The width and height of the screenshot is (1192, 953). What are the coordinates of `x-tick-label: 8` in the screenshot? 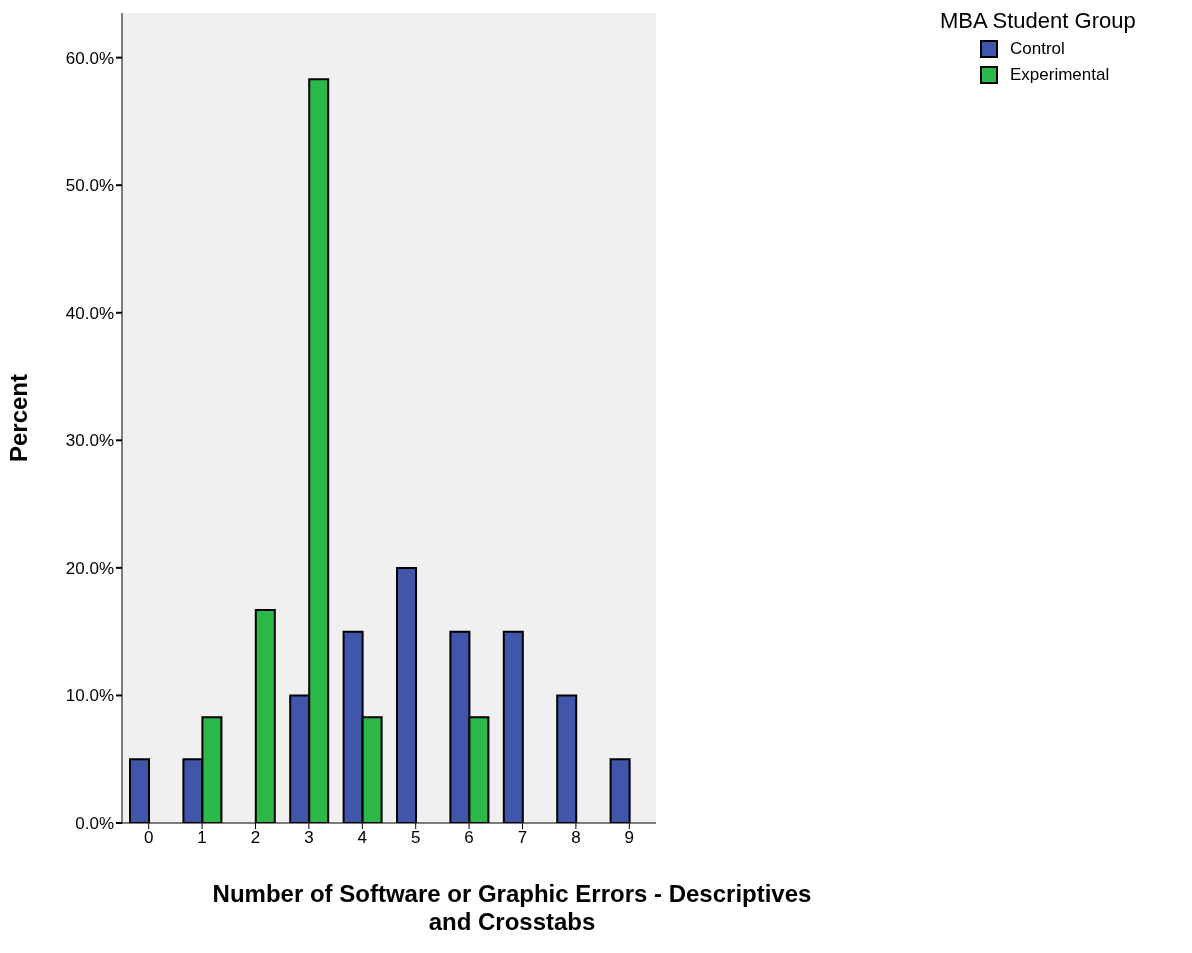 It's located at (576, 838).